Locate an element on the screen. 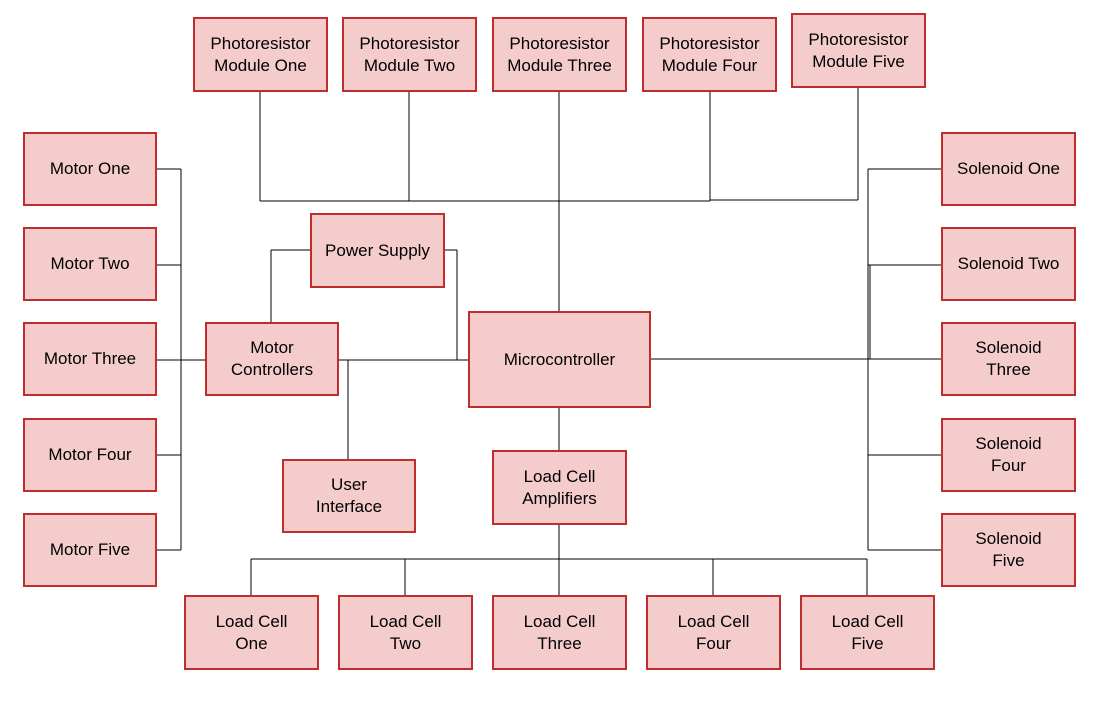 Image resolution: width=1116 pixels, height=725 pixels. node-label: Photoresistor Module Five is located at coordinates (858, 50).